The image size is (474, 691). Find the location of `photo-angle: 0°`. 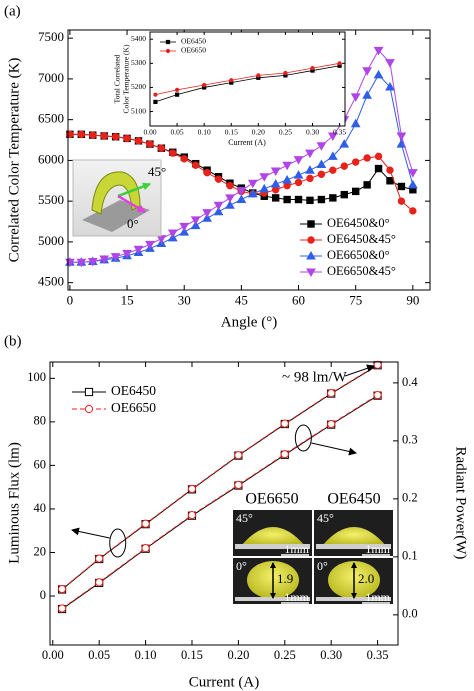

photo-angle: 0° is located at coordinates (322, 566).